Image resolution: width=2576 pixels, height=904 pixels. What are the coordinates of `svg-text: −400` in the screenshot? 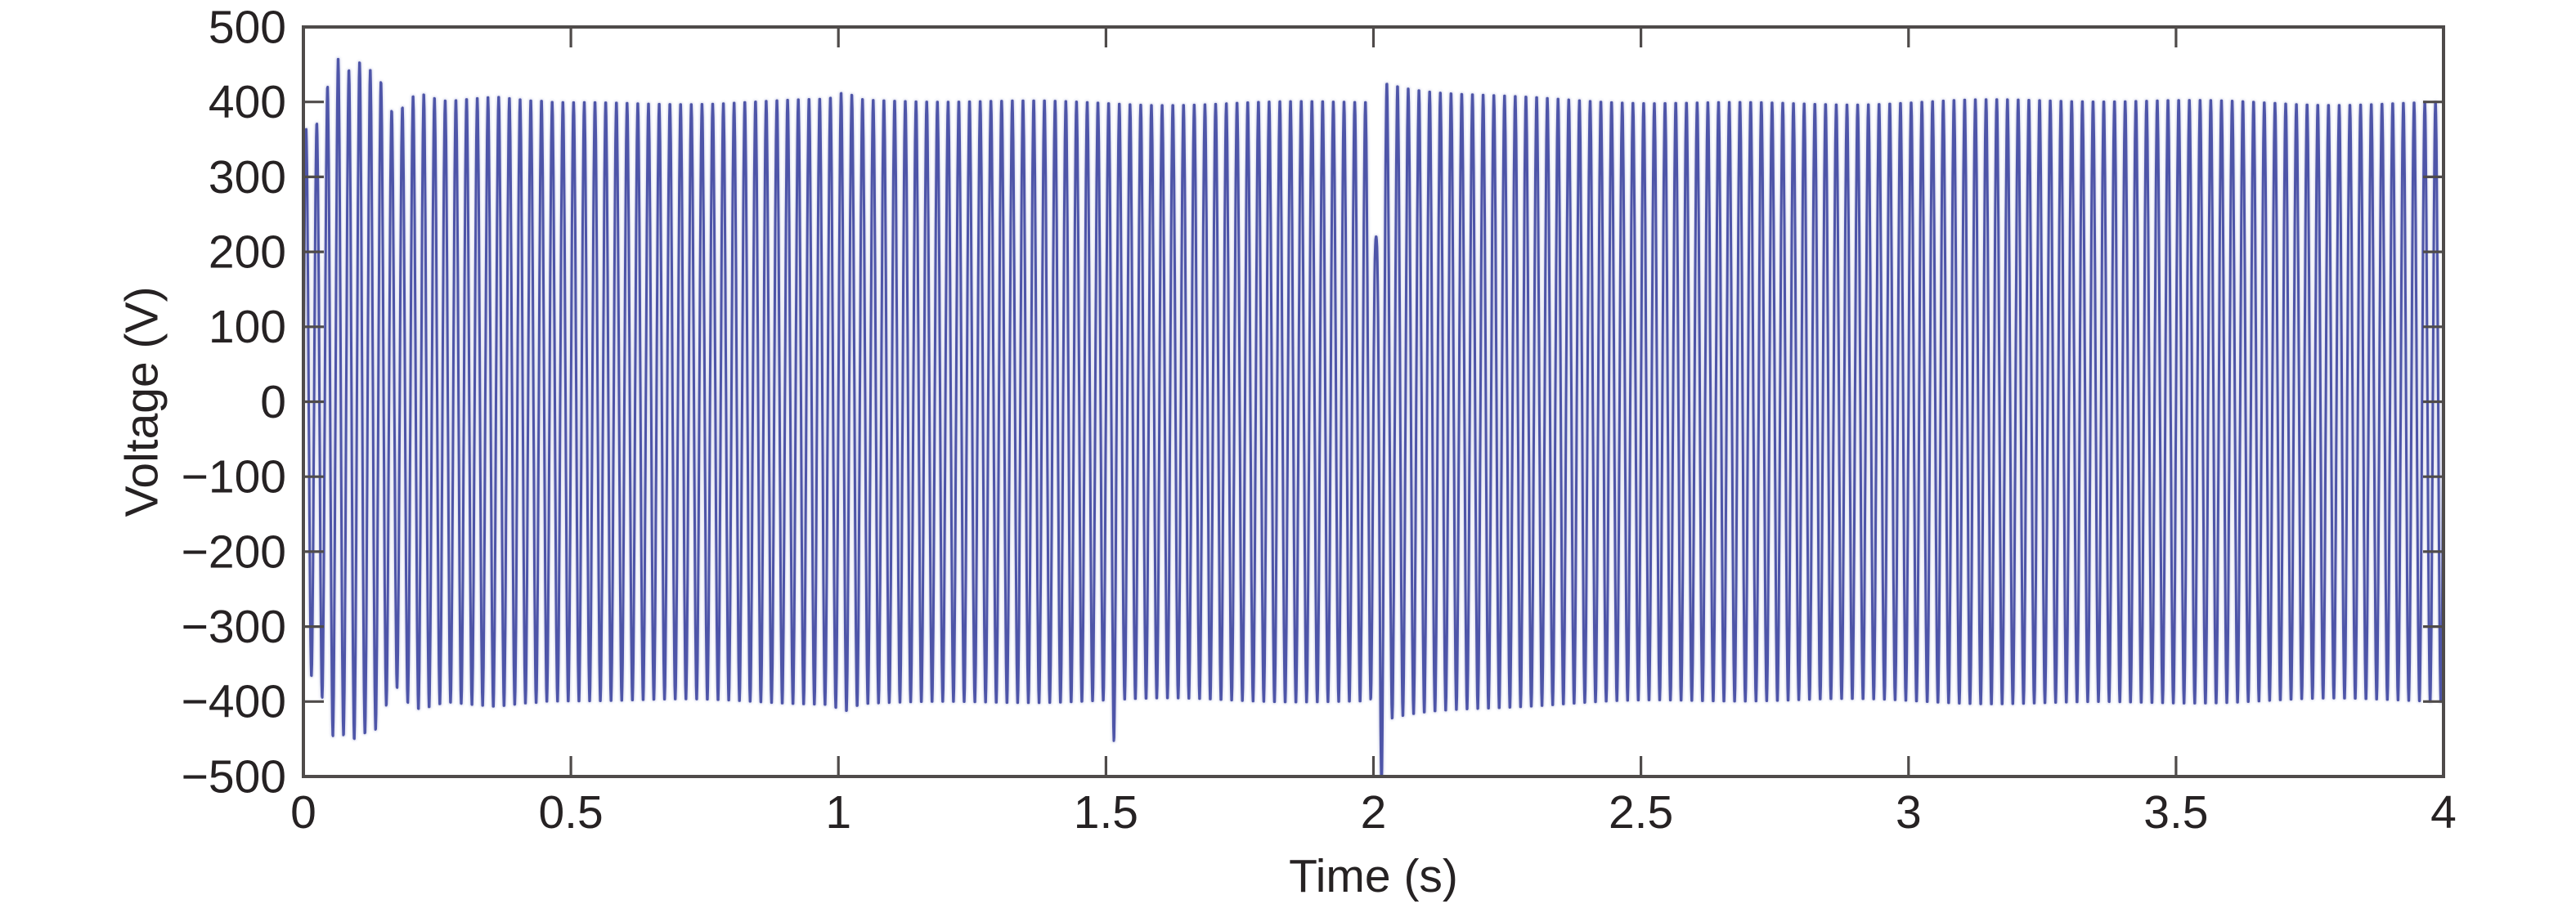 It's located at (234, 702).